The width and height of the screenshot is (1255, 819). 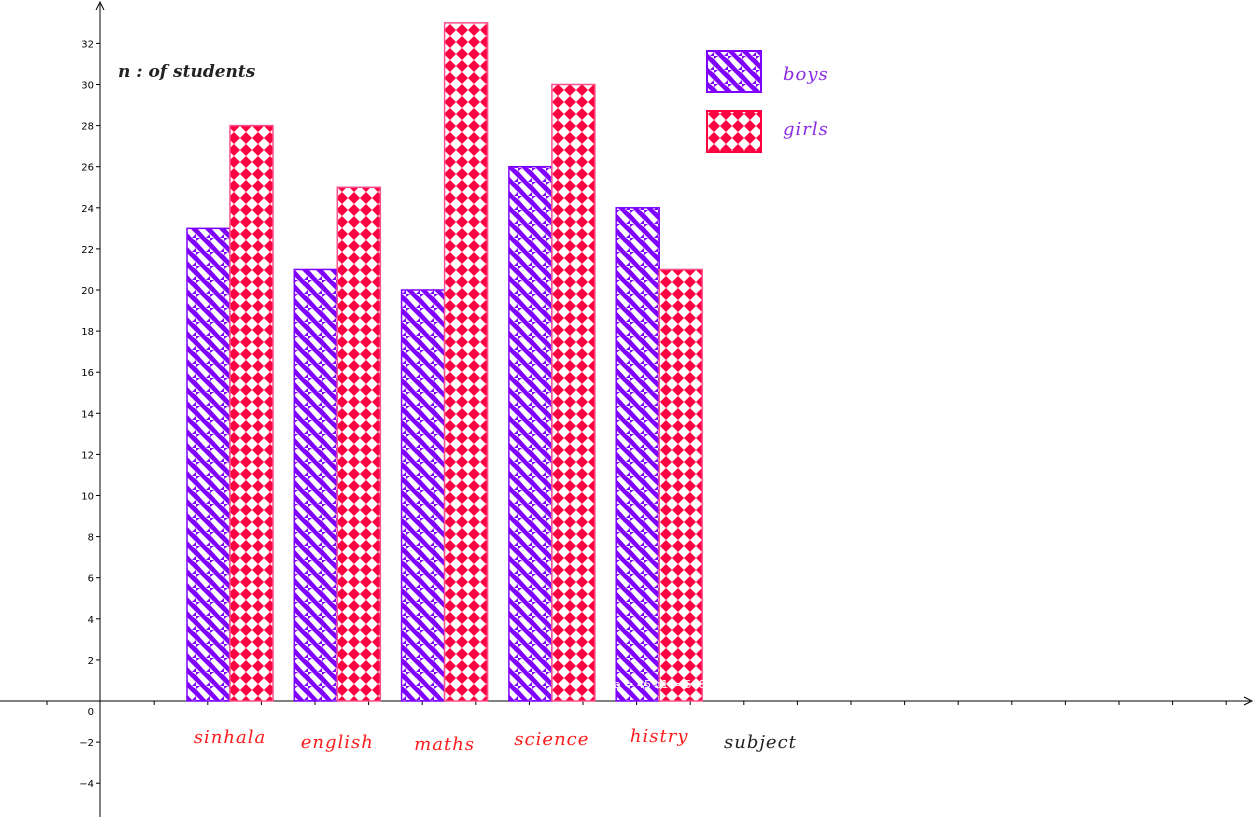 What do you see at coordinates (87, 250) in the screenshot?
I see `y-tick-label: 22` at bounding box center [87, 250].